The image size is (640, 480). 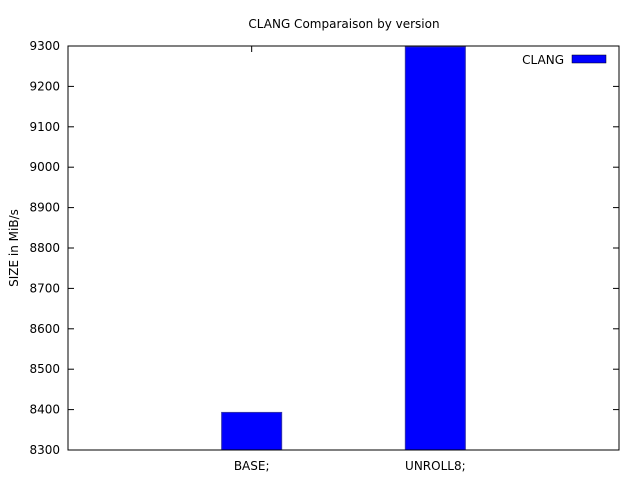 What do you see at coordinates (44, 86) in the screenshot?
I see `y-tick-label: 9200` at bounding box center [44, 86].